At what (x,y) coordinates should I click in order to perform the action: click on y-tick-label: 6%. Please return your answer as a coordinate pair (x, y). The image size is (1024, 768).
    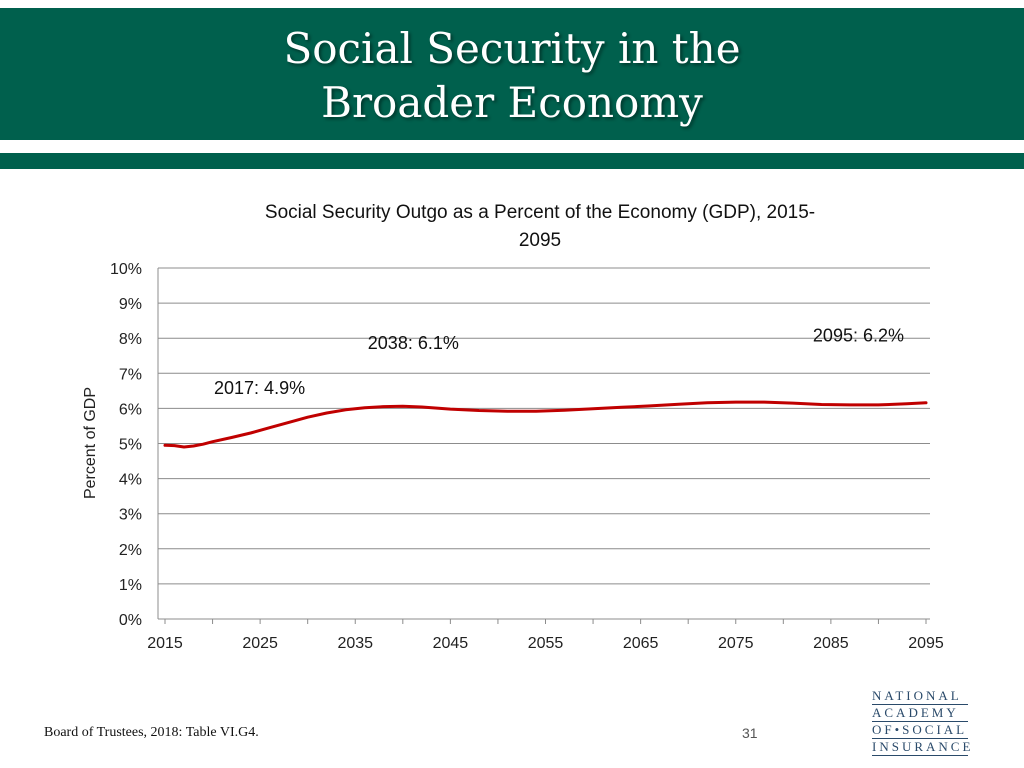
    Looking at the image, I should click on (130, 409).